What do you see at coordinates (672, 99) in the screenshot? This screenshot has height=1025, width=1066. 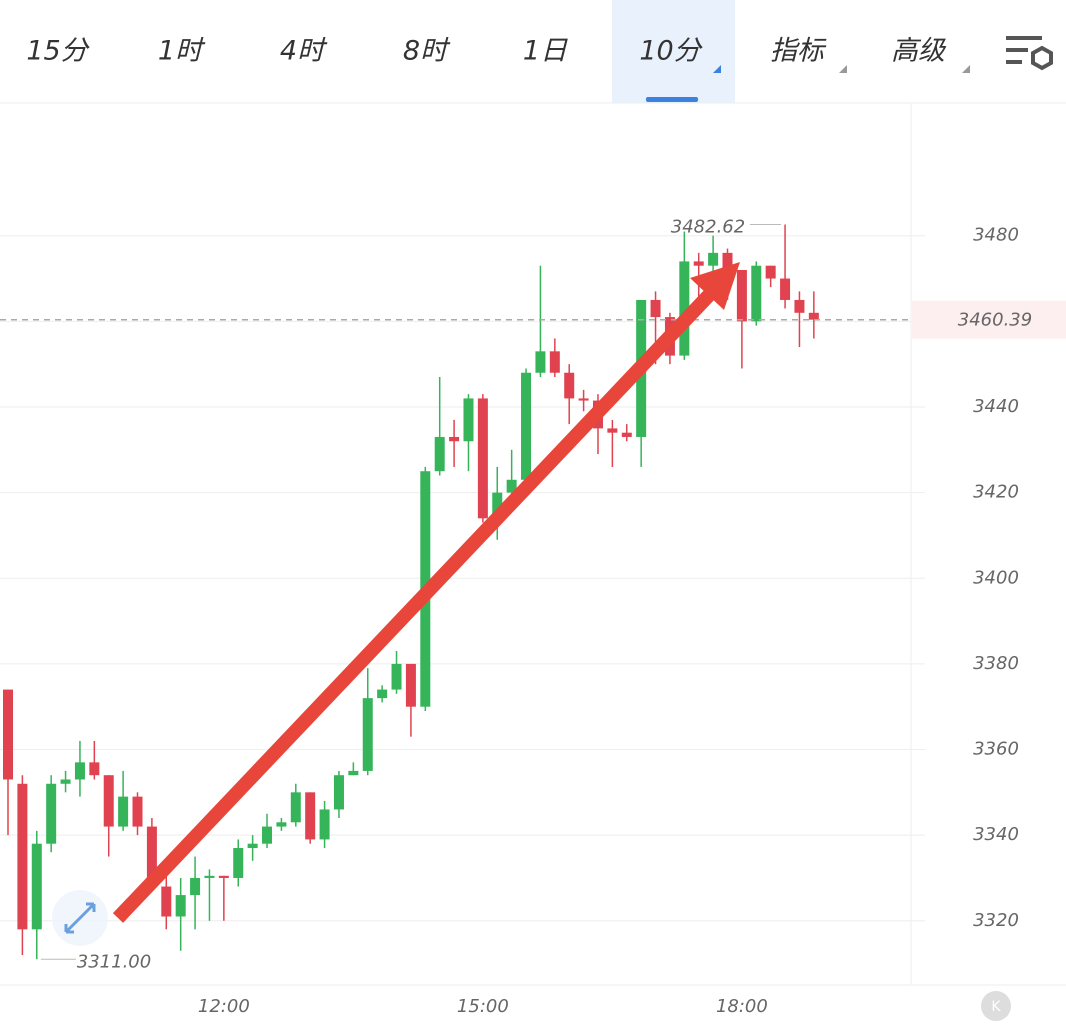 I see `active-tab-underline` at bounding box center [672, 99].